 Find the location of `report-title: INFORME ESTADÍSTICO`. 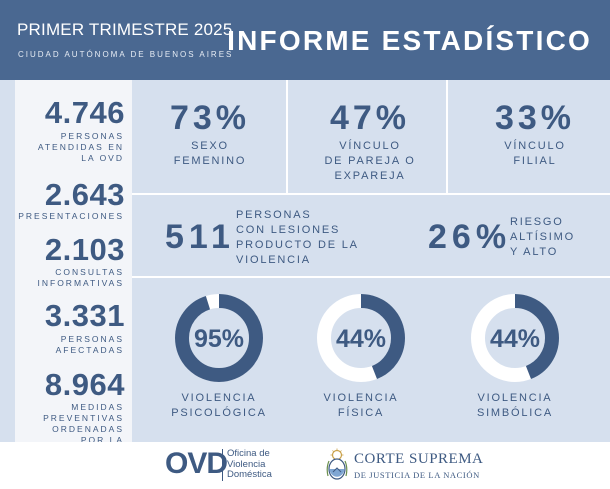

report-title: INFORME ESTADÍSTICO is located at coordinates (409, 40).